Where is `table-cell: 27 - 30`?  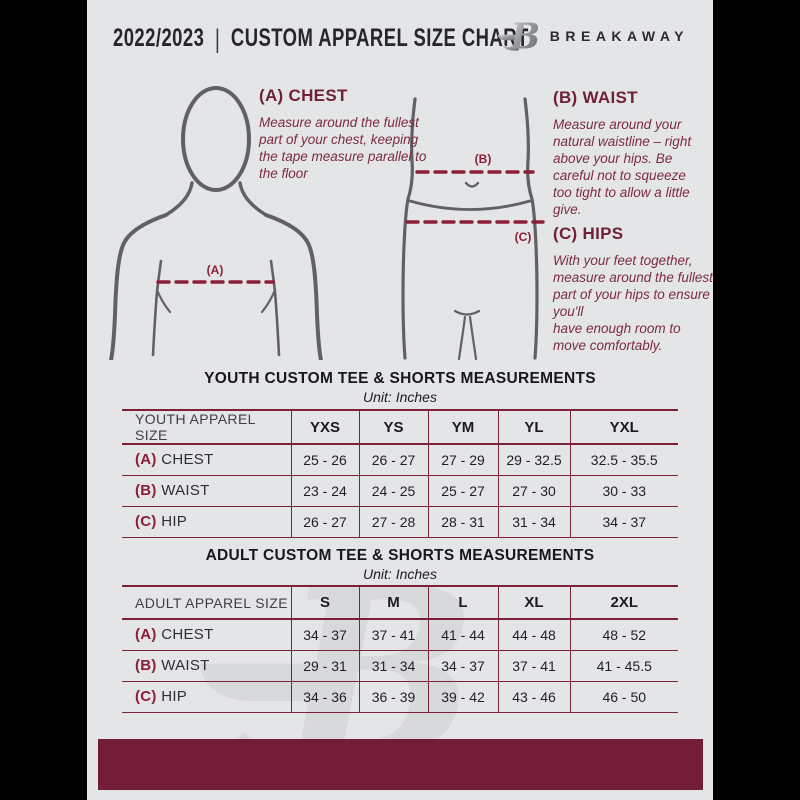 table-cell: 27 - 30 is located at coordinates (533, 491).